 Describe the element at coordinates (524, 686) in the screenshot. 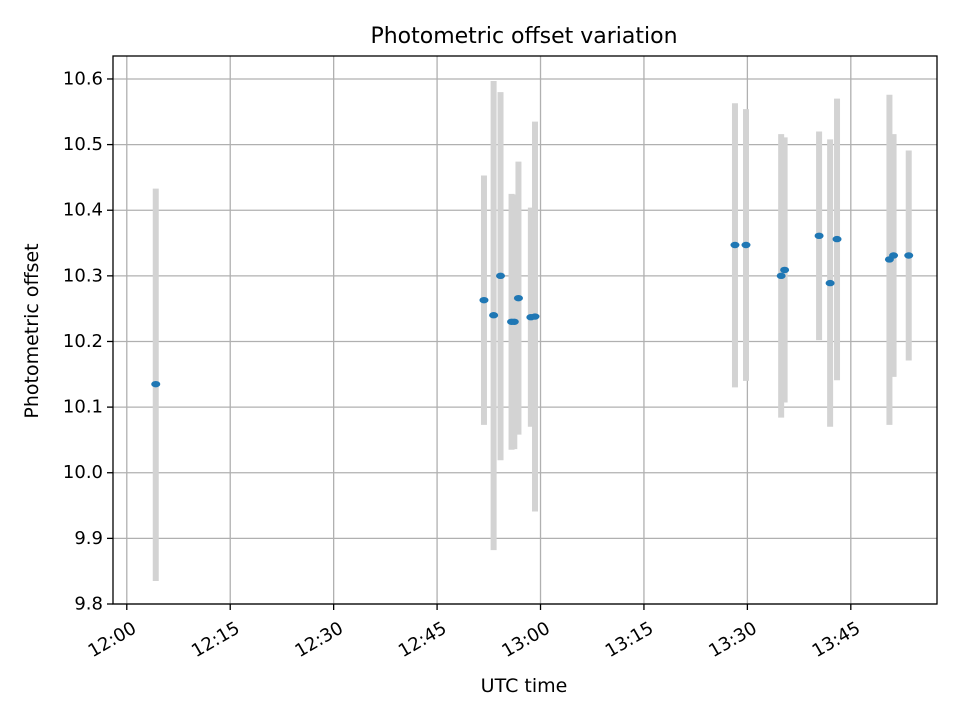

I see `x-axis-label: UTC time` at that location.